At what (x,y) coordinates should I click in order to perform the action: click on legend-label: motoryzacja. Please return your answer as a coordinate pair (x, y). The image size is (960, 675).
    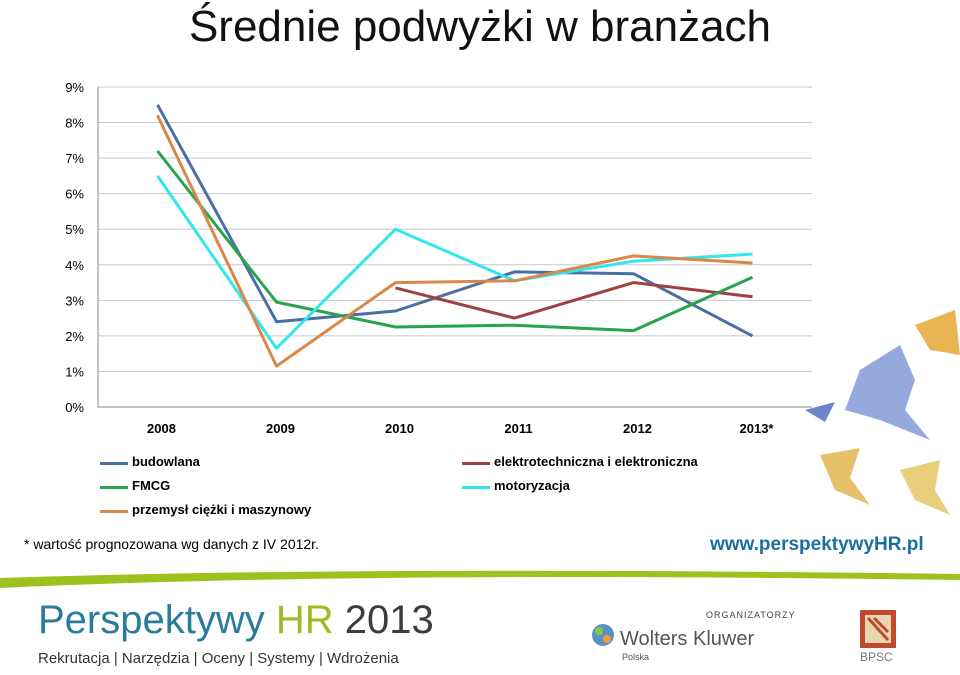
    Looking at the image, I should click on (532, 485).